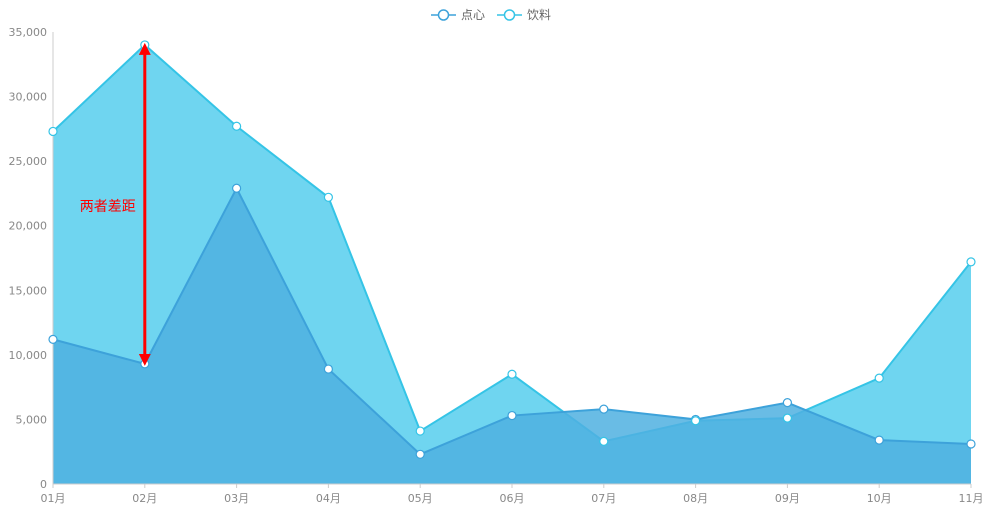  Describe the element at coordinates (971, 498) in the screenshot. I see `x-tick-label: 11月` at that location.